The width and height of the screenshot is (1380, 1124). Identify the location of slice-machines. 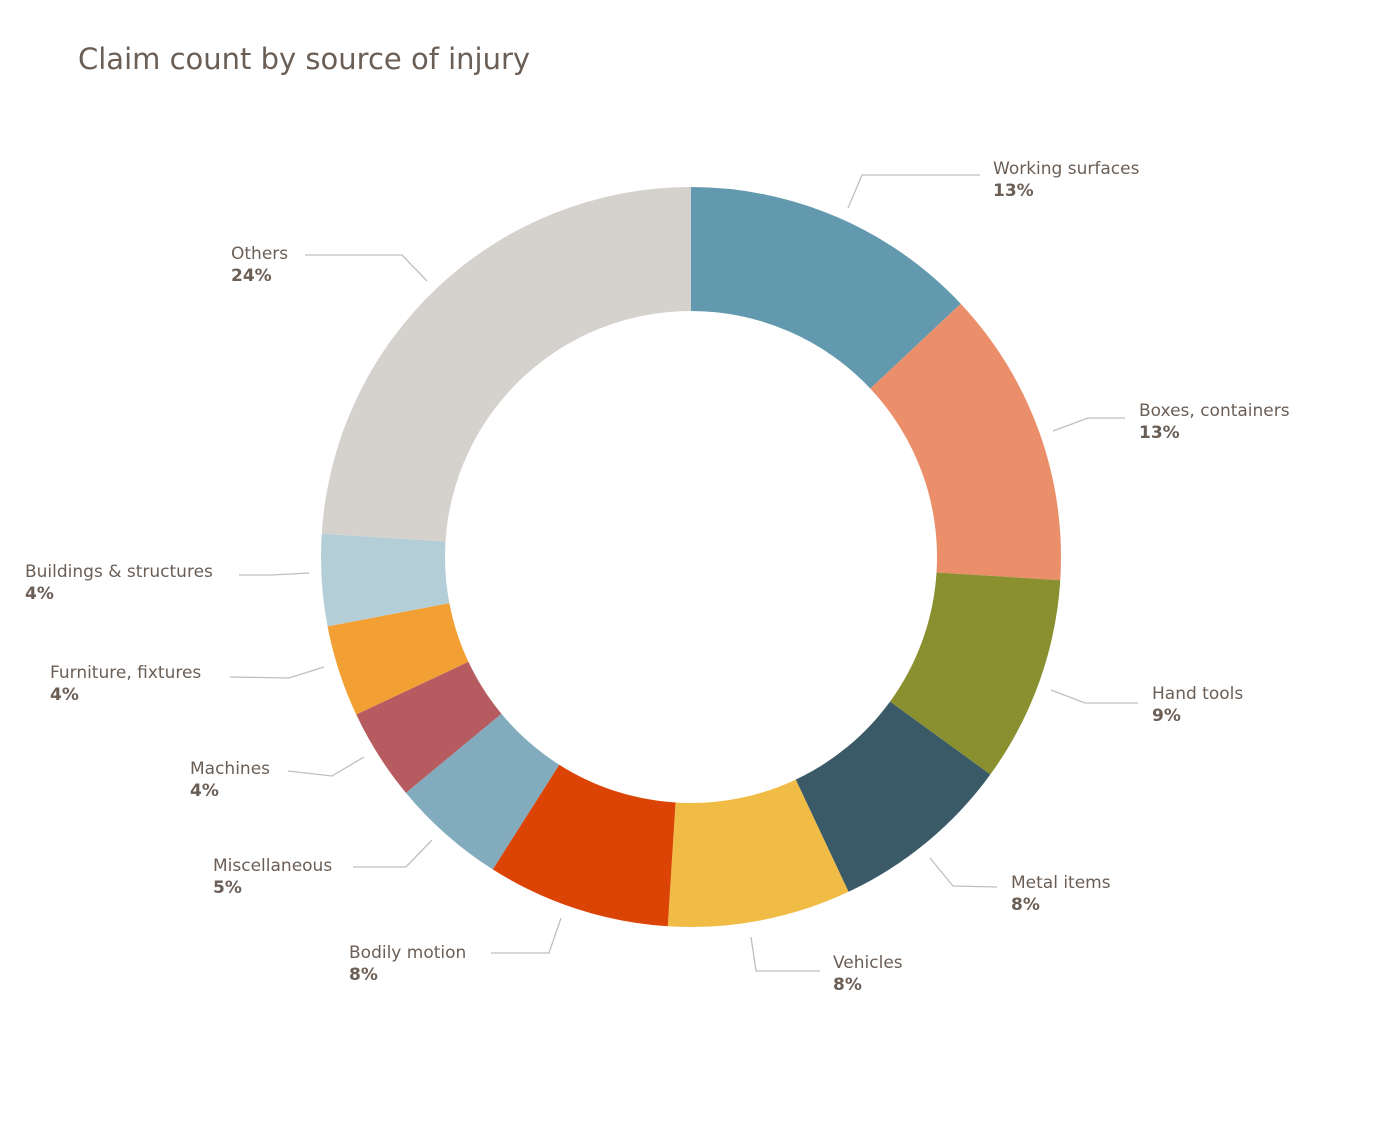
(429, 727).